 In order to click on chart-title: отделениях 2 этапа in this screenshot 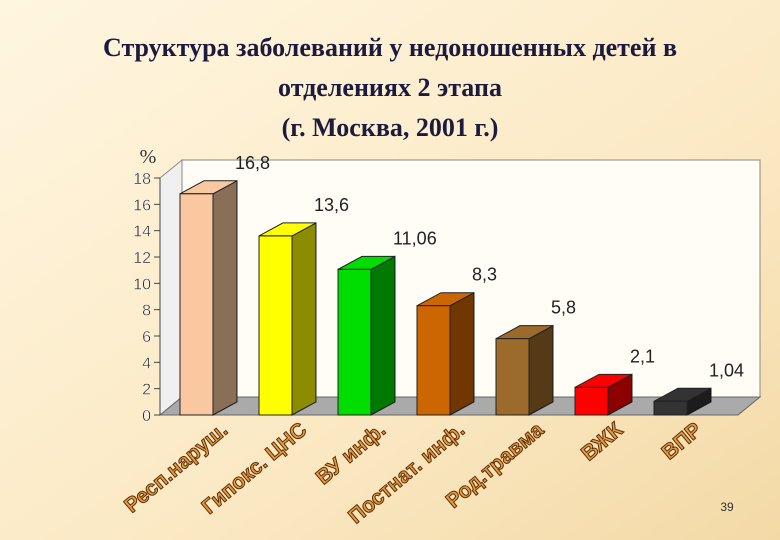, I will do `click(390, 87)`.